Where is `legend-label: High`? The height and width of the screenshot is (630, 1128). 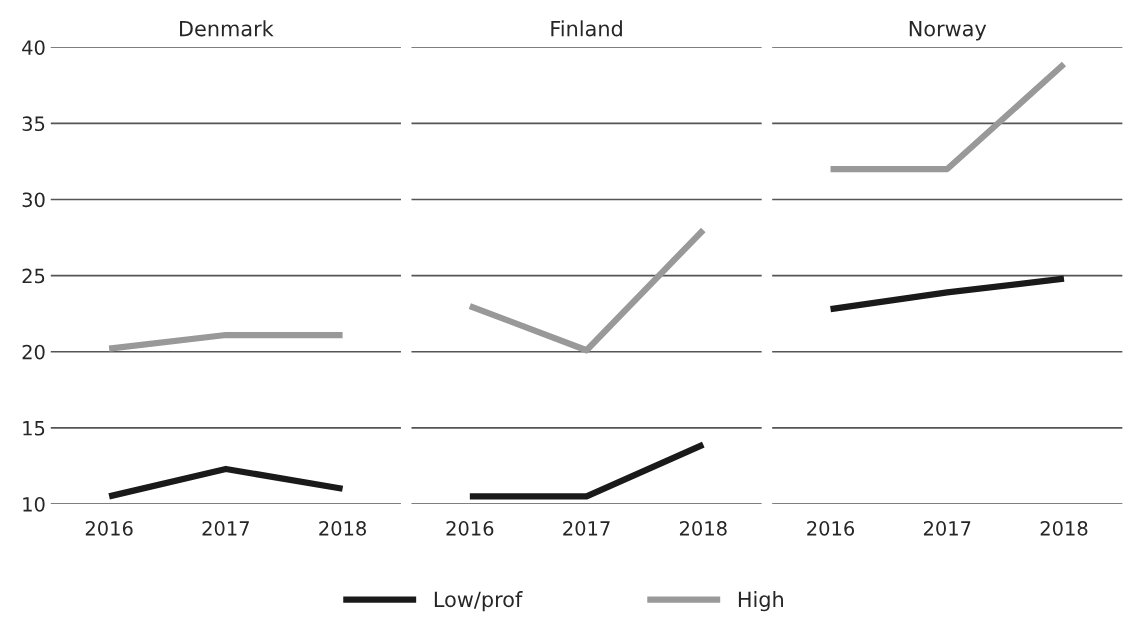
legend-label: High is located at coordinates (760, 601).